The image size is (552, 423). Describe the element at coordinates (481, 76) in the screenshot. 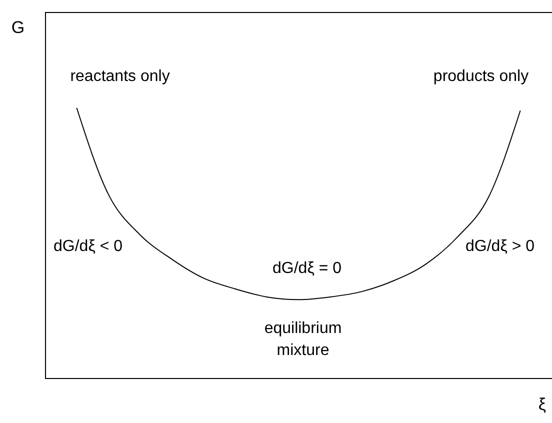

I see `text: products only` at that location.